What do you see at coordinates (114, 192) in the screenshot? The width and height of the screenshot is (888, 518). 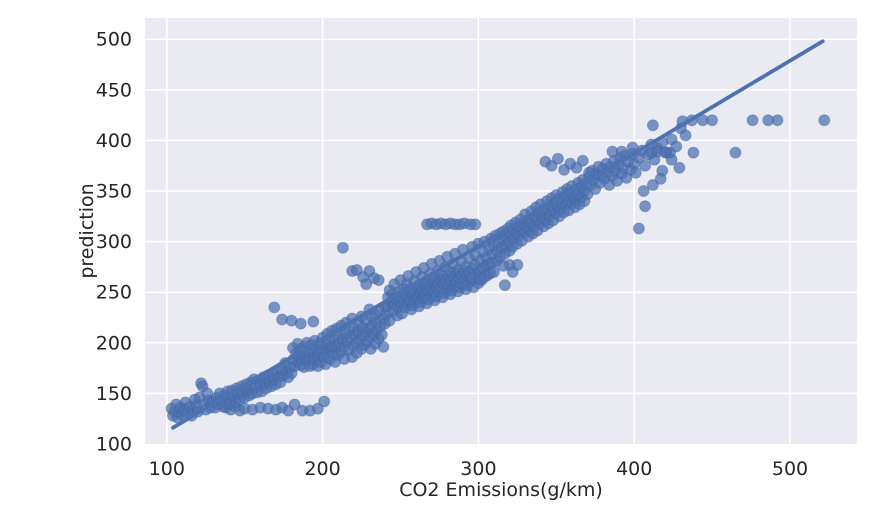 I see `y-tick-label: 350` at bounding box center [114, 192].